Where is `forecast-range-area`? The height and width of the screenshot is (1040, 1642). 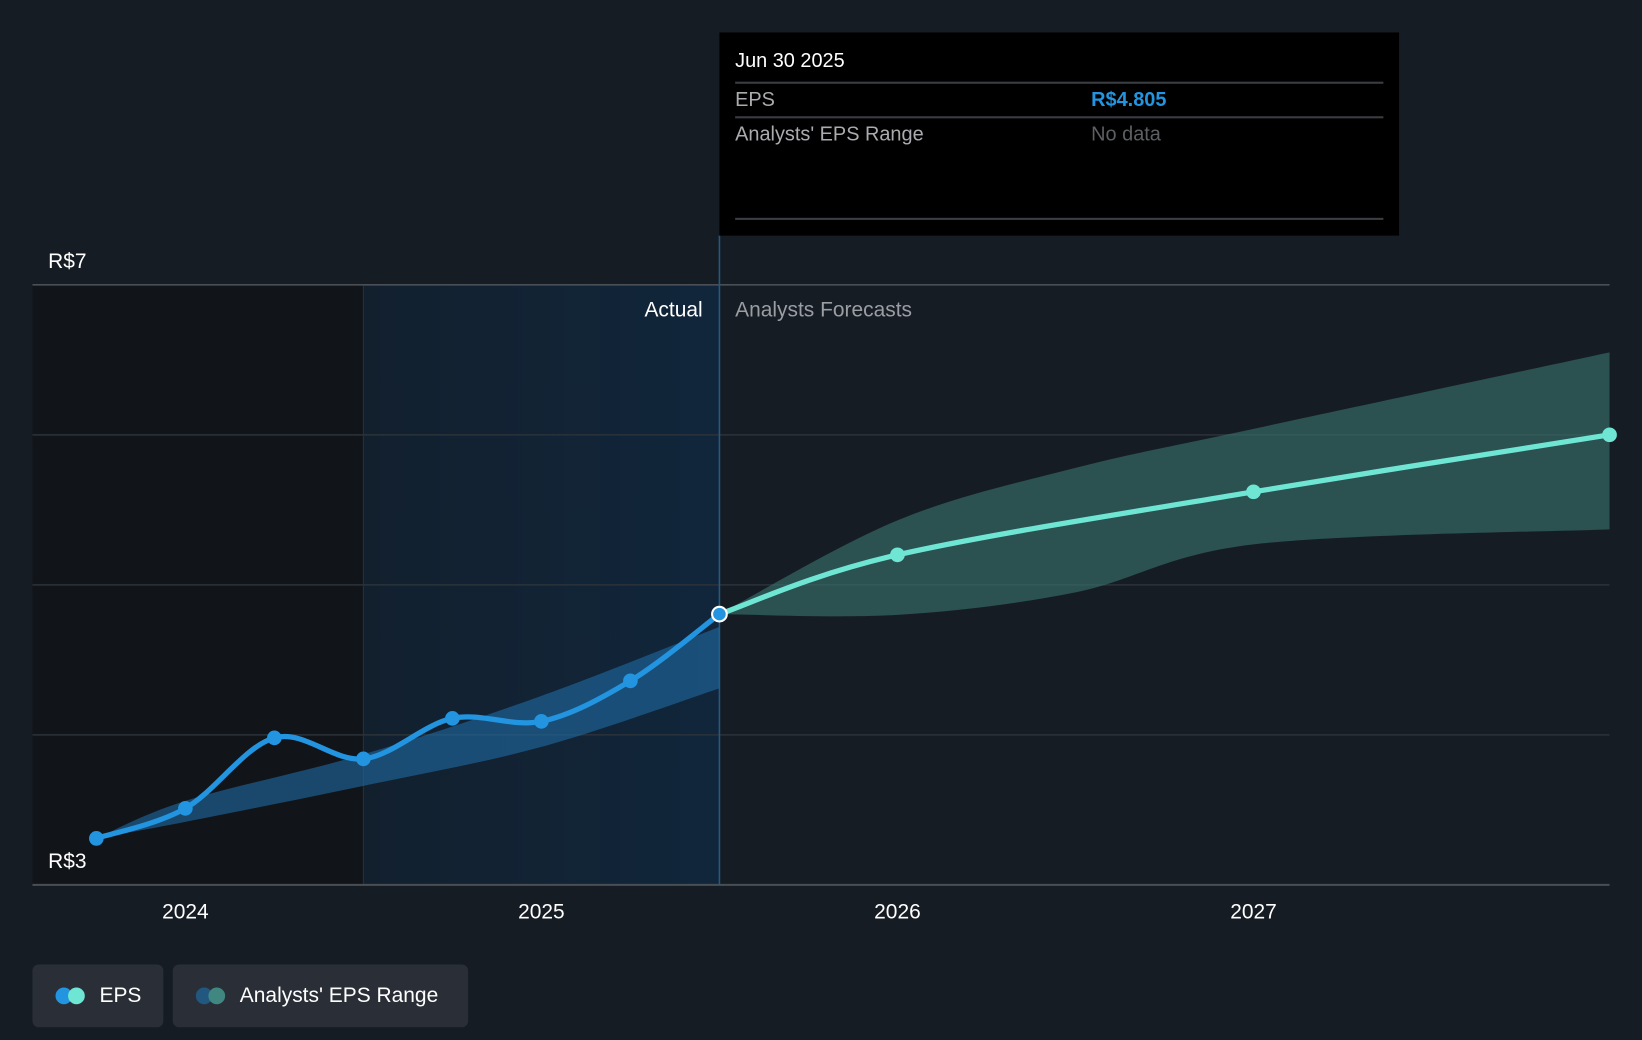 forecast-range-area is located at coordinates (1164, 484).